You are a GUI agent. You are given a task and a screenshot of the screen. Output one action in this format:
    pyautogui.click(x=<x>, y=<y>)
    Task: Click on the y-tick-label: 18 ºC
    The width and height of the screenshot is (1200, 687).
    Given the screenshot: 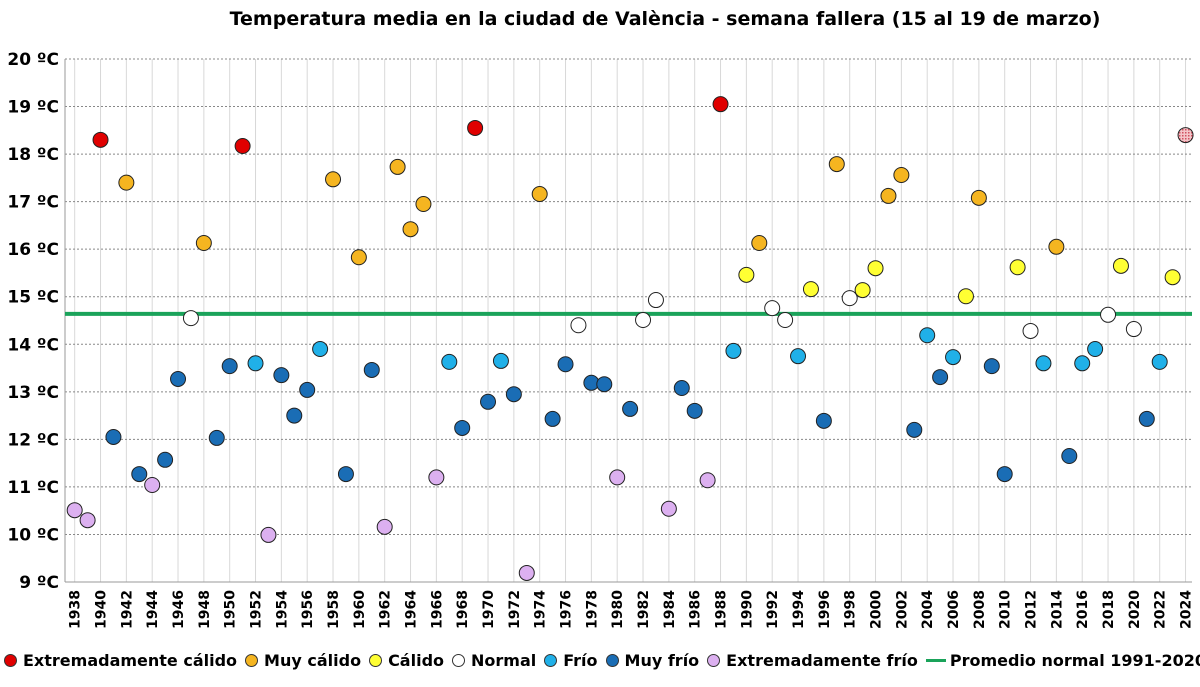 What is the action you would take?
    pyautogui.click(x=33, y=155)
    